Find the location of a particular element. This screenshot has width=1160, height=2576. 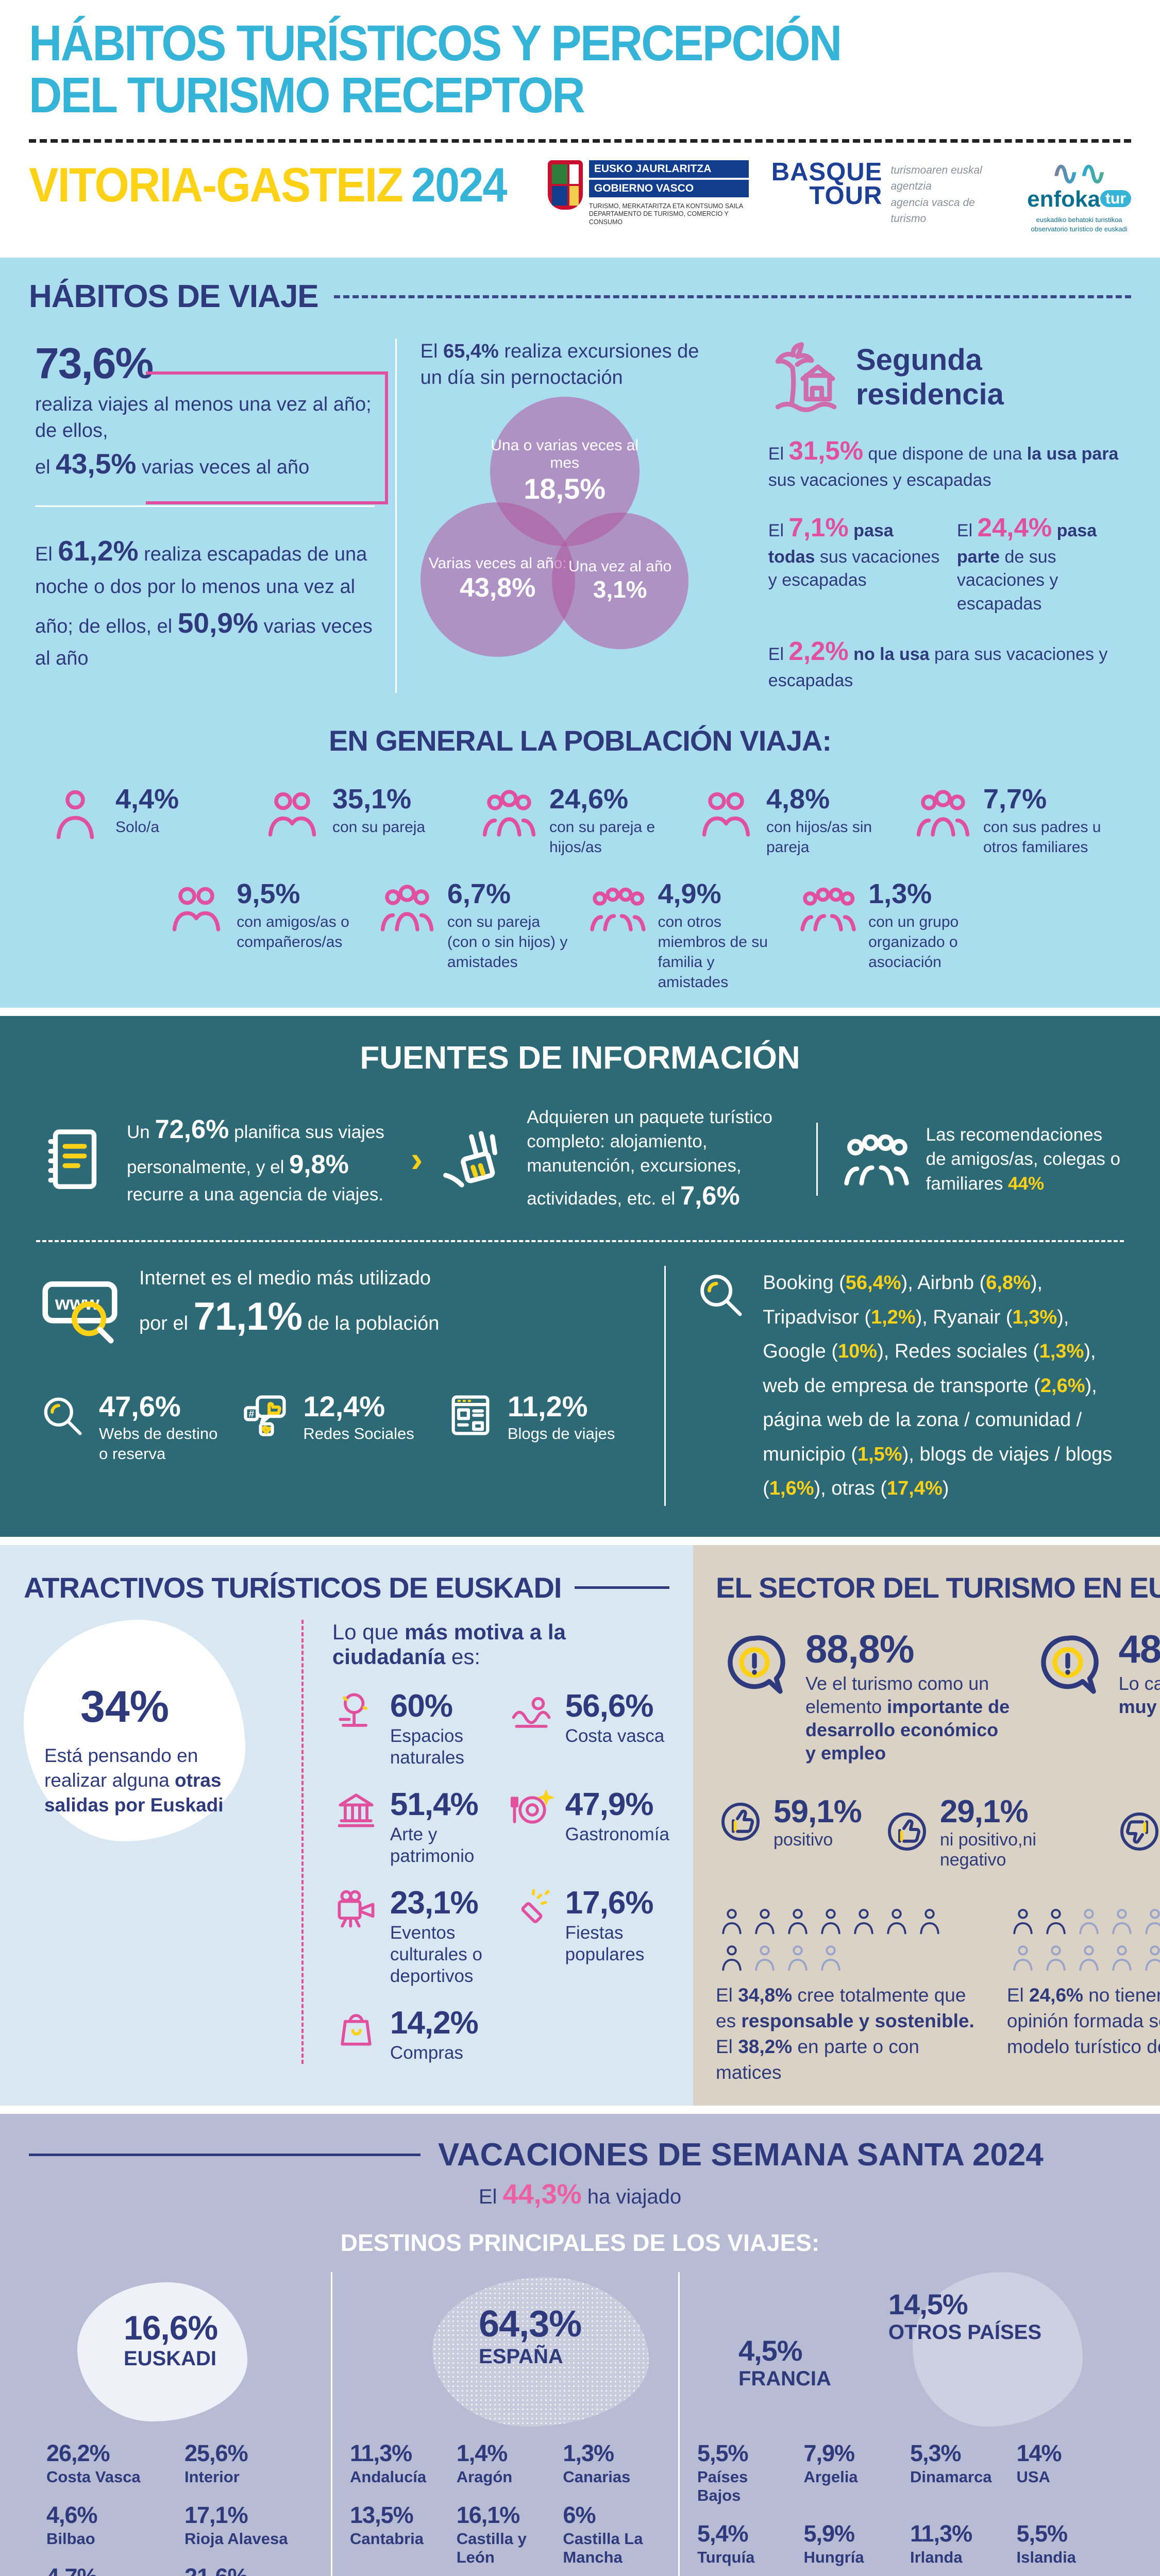

europa-map-shape is located at coordinates (998, 2349).